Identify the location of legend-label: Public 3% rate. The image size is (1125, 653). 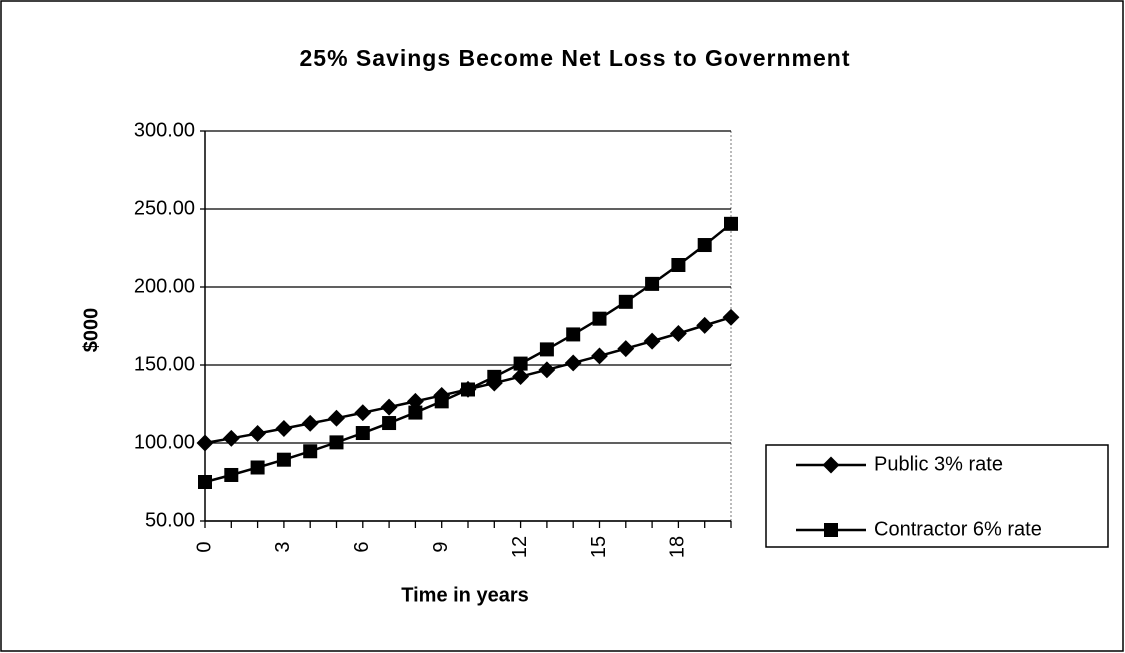
(938, 464).